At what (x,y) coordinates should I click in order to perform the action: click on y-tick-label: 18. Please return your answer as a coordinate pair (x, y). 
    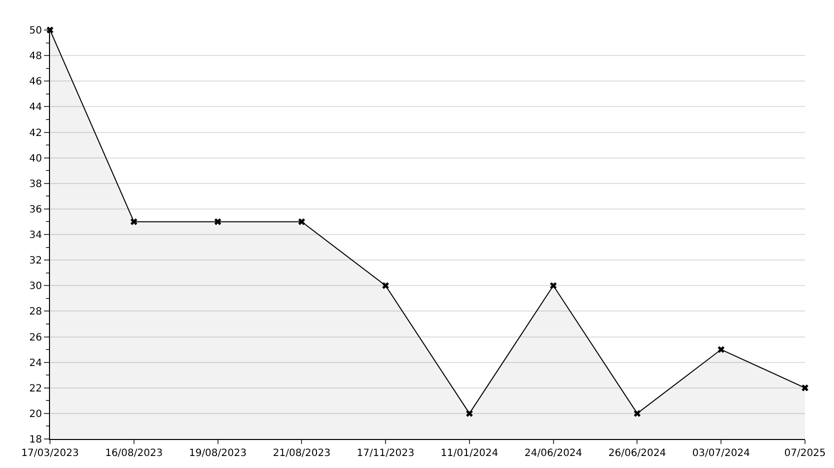
    Looking at the image, I should click on (35, 440).